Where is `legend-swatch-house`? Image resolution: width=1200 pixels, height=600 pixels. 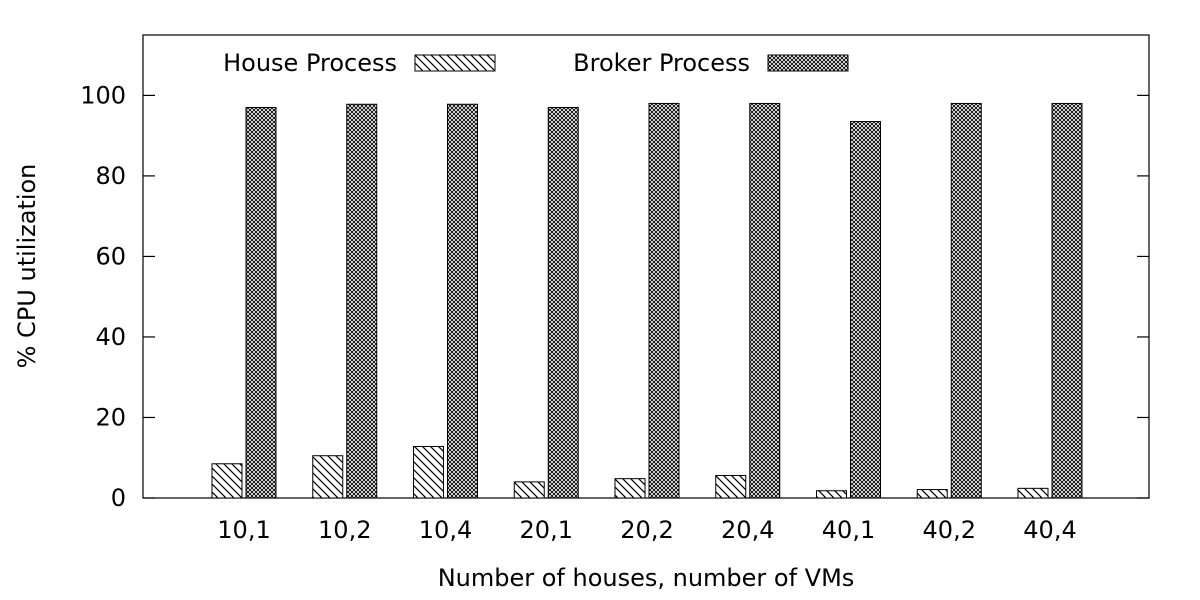 legend-swatch-house is located at coordinates (455, 63).